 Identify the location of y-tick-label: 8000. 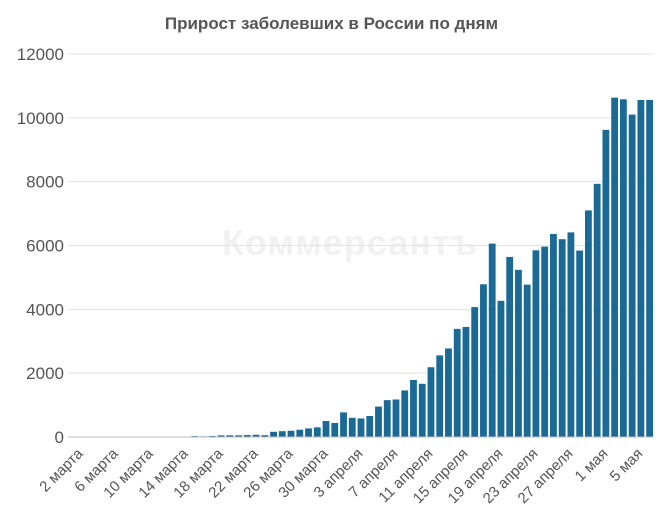
(45, 182).